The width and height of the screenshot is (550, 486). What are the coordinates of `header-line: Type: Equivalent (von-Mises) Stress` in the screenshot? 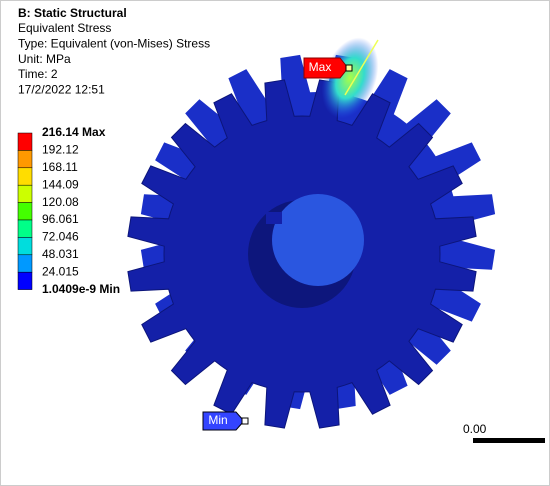 It's located at (114, 43).